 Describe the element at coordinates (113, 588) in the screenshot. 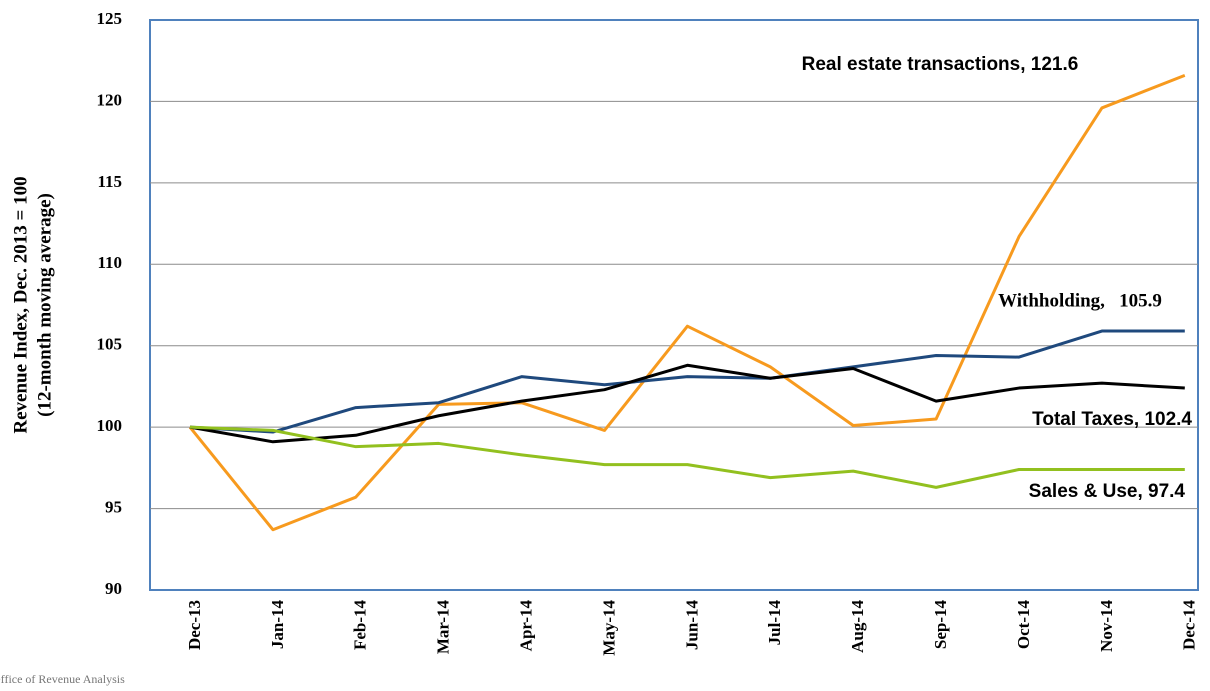

I see `y-tick-label: 90` at that location.